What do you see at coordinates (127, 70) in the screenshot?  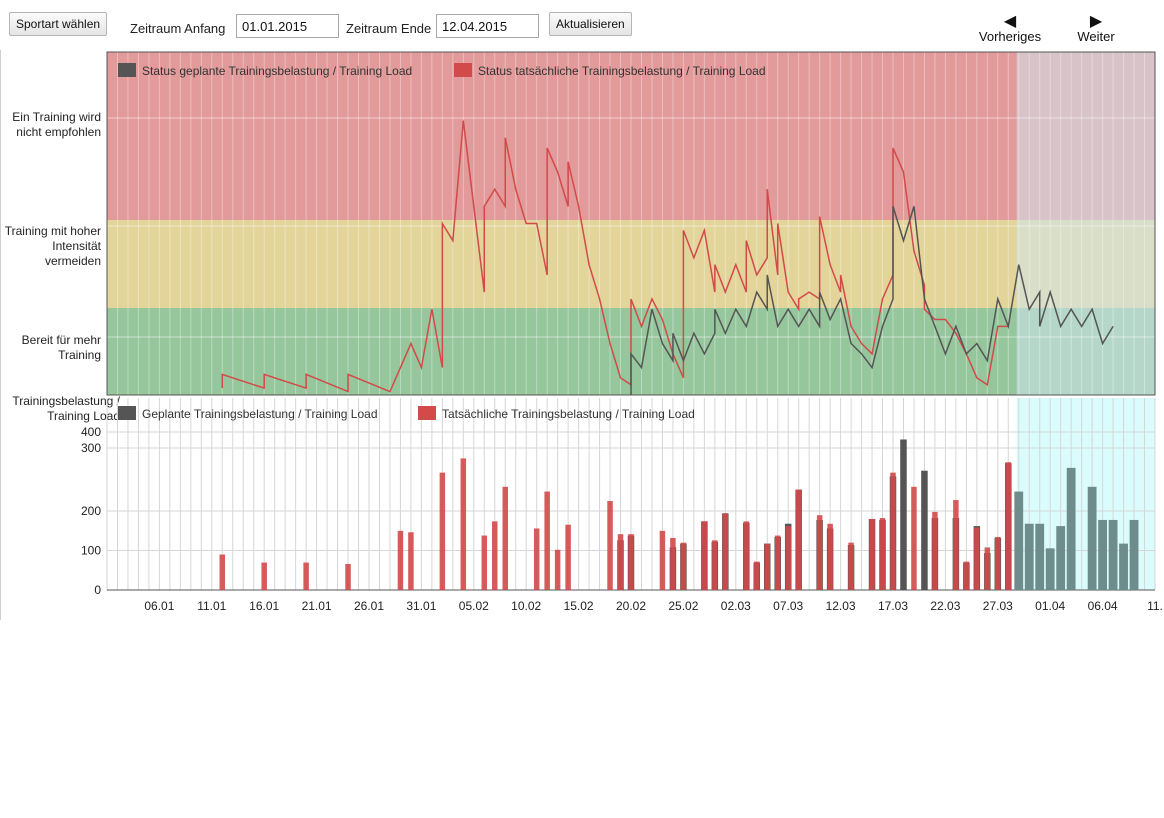 I see `legend-swatch-planned-status` at bounding box center [127, 70].